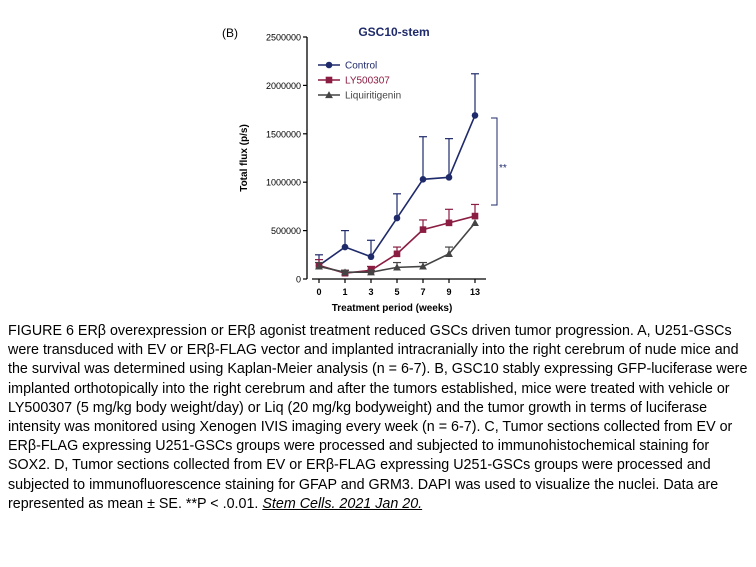  Describe the element at coordinates (283, 38) in the screenshot. I see `y-tick-label-5: 2500000` at that location.